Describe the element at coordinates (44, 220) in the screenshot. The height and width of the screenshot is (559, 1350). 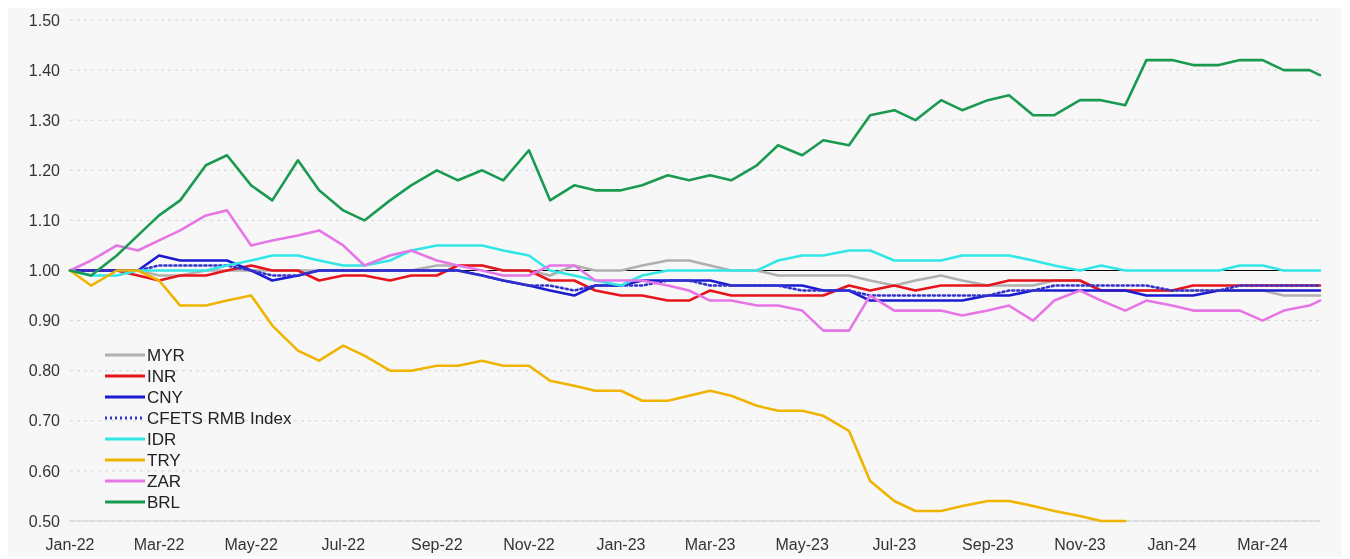
I see `y-tick-label: 1.10` at that location.